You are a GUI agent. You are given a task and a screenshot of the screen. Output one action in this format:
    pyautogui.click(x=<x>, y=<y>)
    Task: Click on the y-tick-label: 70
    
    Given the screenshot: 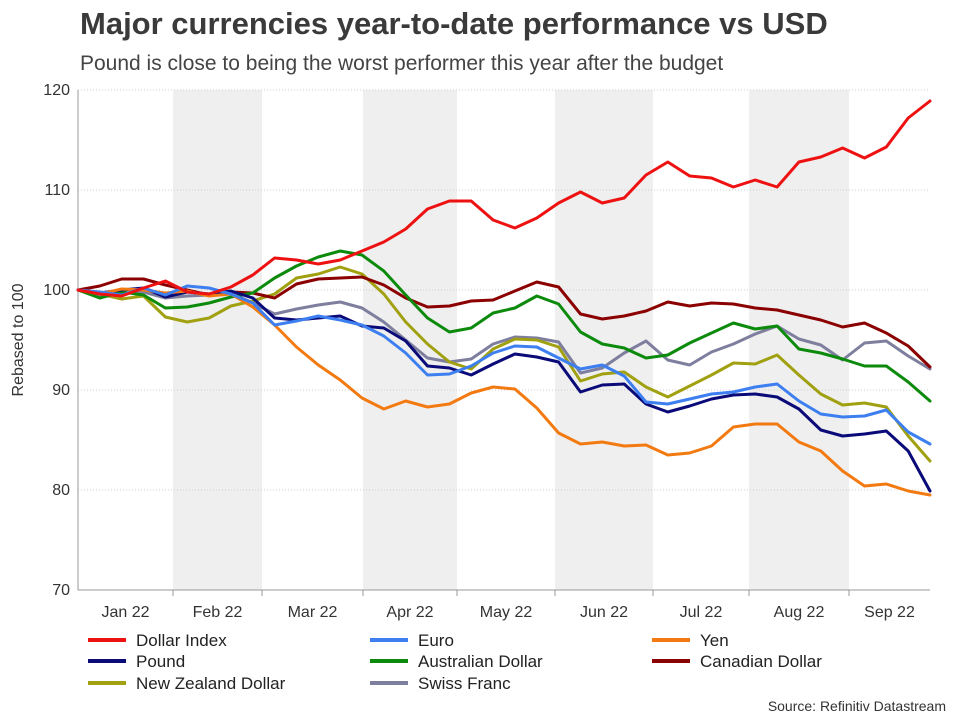 What is the action you would take?
    pyautogui.click(x=61, y=590)
    